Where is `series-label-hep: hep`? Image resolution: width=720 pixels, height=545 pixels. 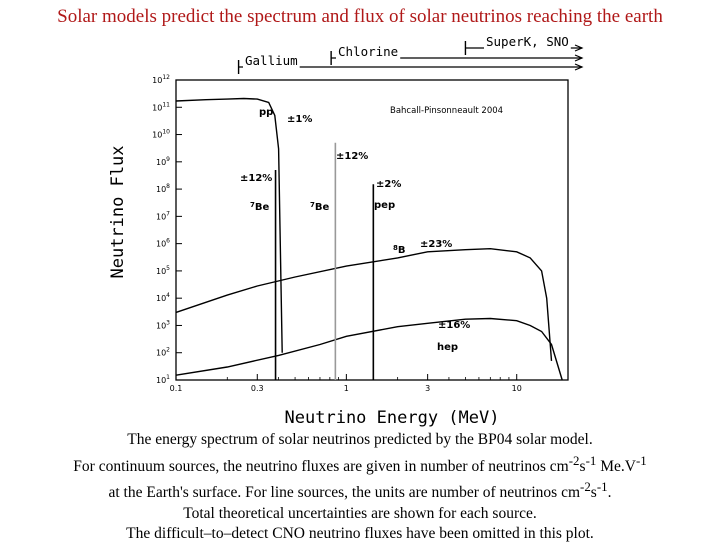 series-label-hep: hep is located at coordinates (447, 347).